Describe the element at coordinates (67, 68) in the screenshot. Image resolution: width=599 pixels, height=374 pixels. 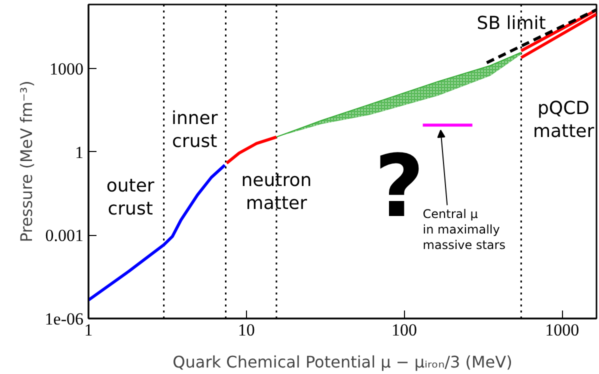
I see `y-tick-label: 1000` at that location.